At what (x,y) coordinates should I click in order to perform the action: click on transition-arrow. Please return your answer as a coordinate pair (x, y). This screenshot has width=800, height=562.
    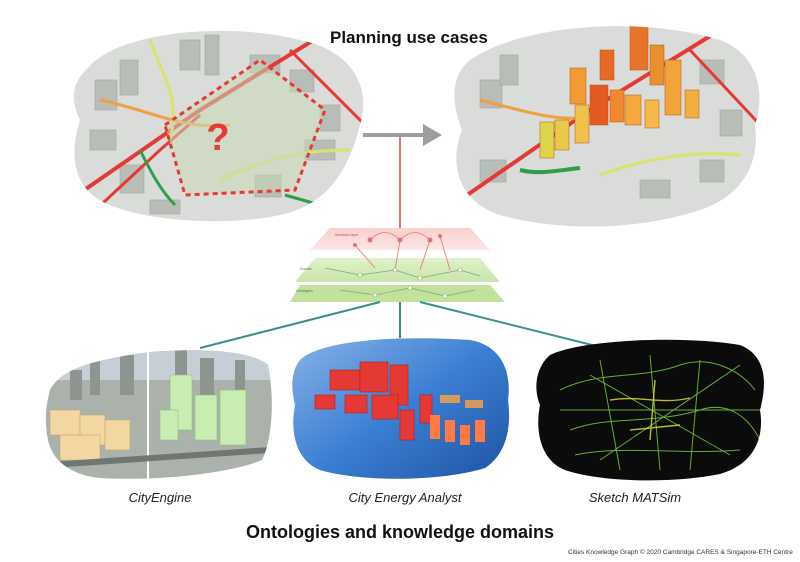
    Looking at the image, I should click on (402, 176).